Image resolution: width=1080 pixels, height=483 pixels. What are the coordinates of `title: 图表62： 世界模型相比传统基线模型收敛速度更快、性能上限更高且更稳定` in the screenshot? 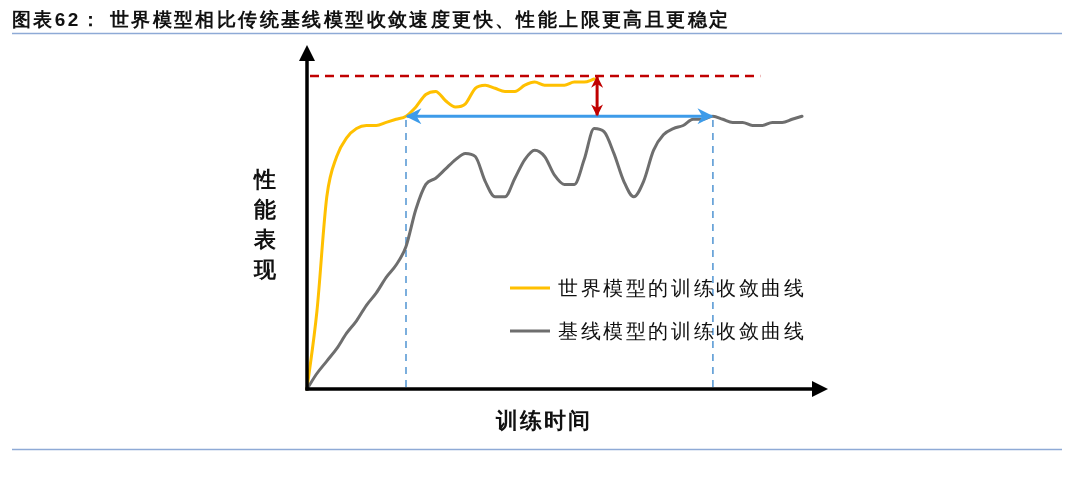 It's located at (371, 19).